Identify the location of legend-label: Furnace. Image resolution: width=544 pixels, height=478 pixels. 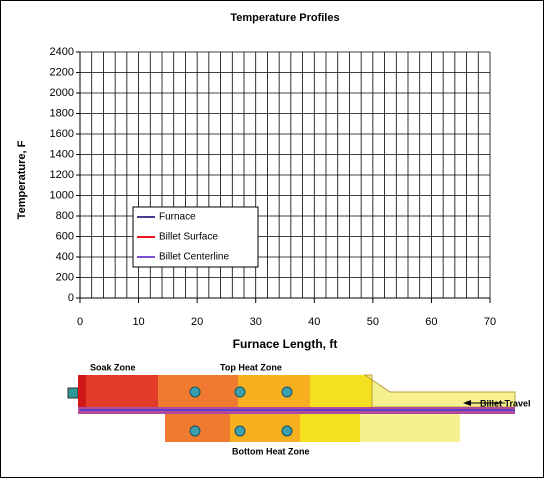
(177, 217).